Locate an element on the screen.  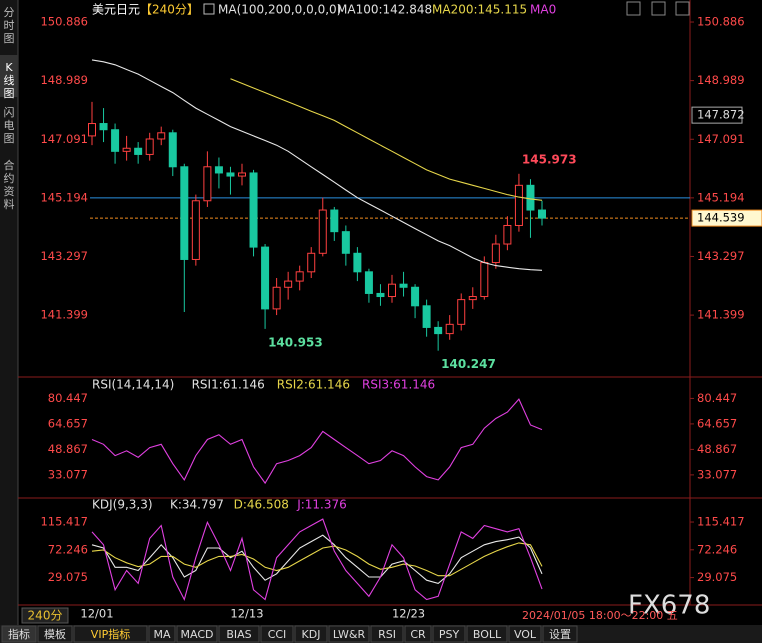
y-tick-label-right: 33.077 is located at coordinates (717, 474).